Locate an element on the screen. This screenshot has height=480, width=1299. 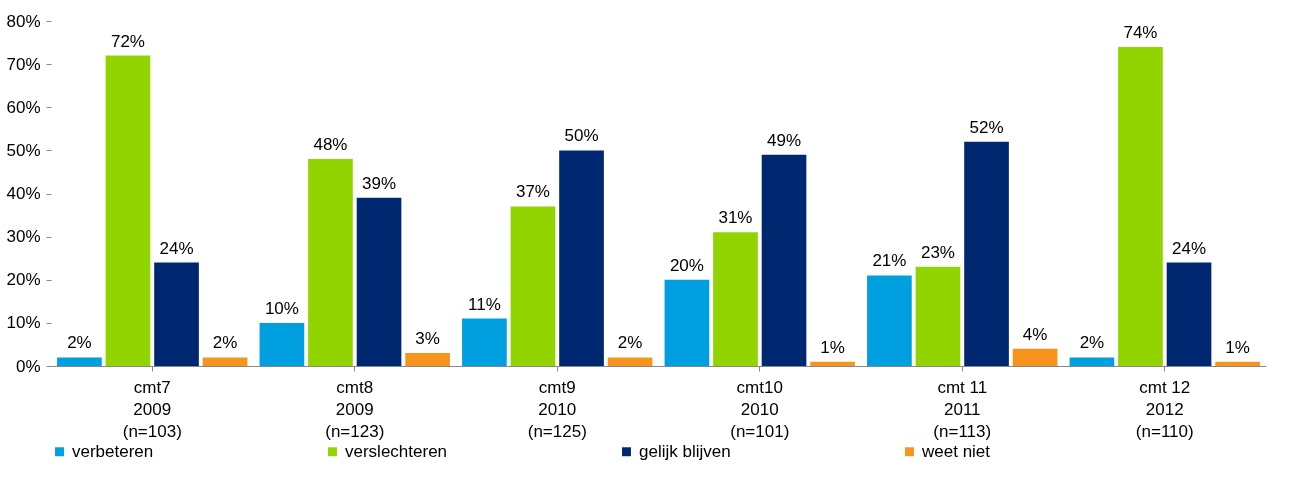
data-label: 31% is located at coordinates (735, 218).